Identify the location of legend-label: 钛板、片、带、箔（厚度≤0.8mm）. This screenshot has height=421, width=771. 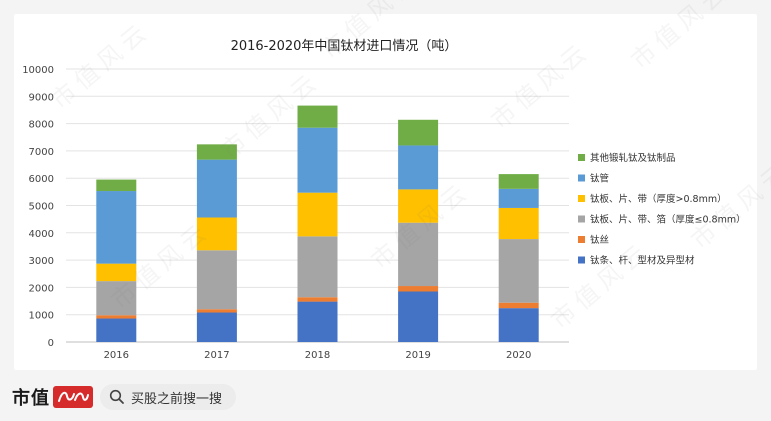
(668, 220).